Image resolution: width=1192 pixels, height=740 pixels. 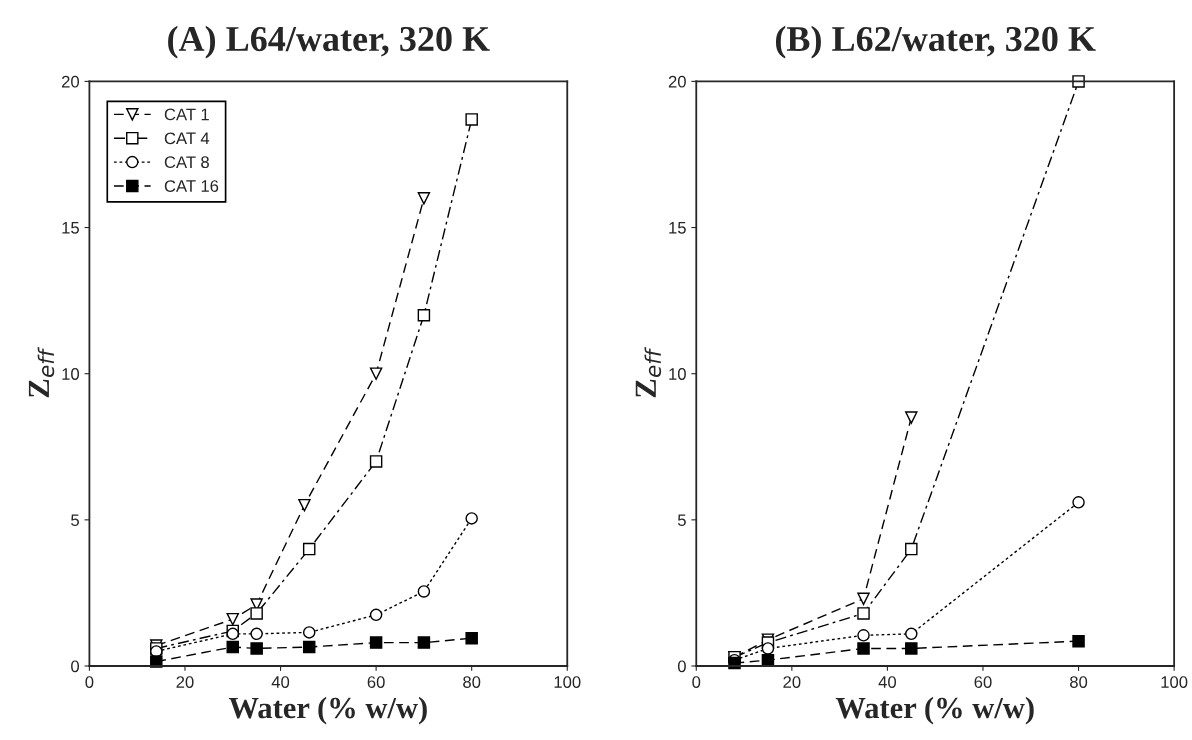 I want to click on legend-label: CAT 4, so click(x=187, y=138).